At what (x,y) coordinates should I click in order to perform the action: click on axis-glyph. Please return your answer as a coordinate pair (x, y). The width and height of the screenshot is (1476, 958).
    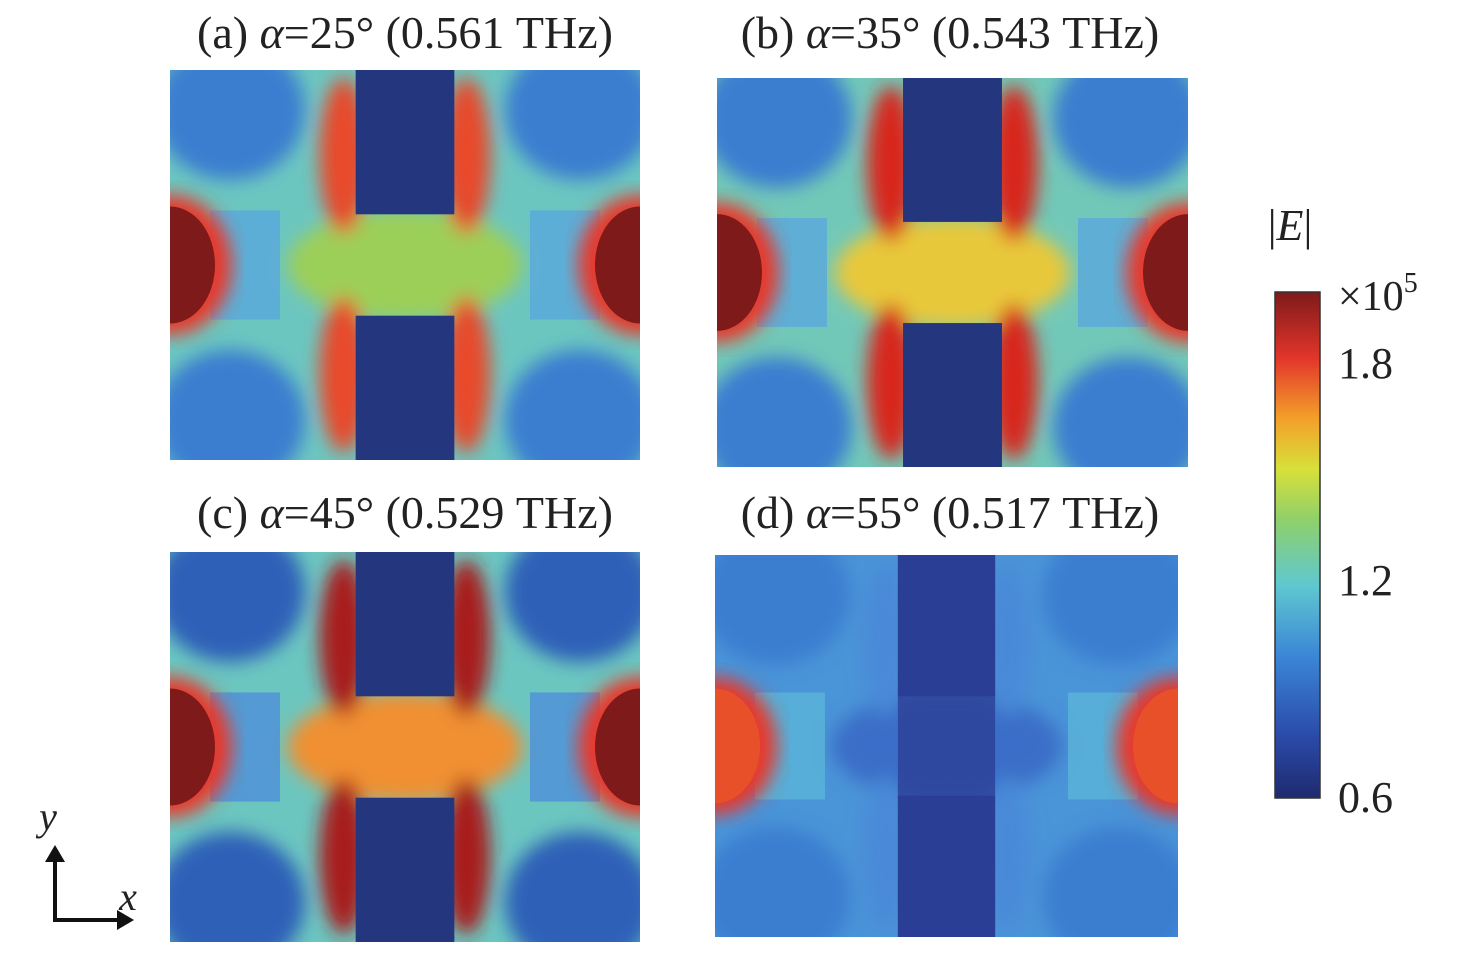
    Looking at the image, I should click on (89, 887).